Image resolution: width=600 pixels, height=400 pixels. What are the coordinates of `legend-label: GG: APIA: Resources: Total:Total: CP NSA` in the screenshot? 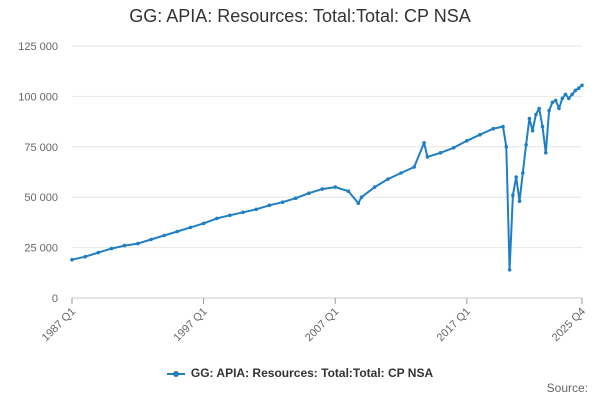 It's located at (312, 373).